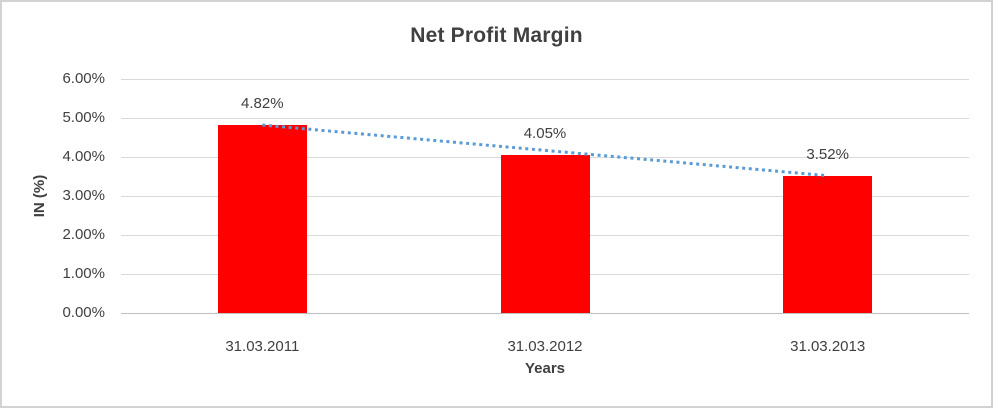 This screenshot has width=993, height=408. What do you see at coordinates (83, 78) in the screenshot?
I see `y-tick-label: 6.00%` at bounding box center [83, 78].